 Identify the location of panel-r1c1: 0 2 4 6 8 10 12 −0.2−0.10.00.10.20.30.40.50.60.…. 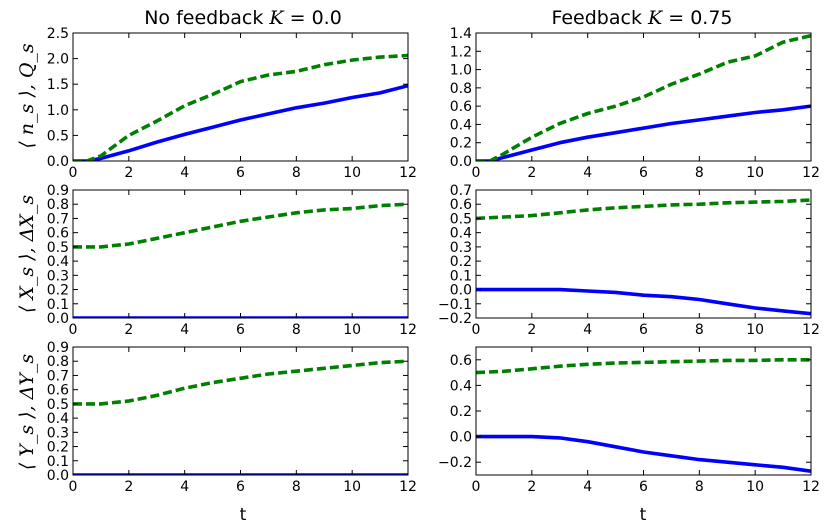
(629, 260).